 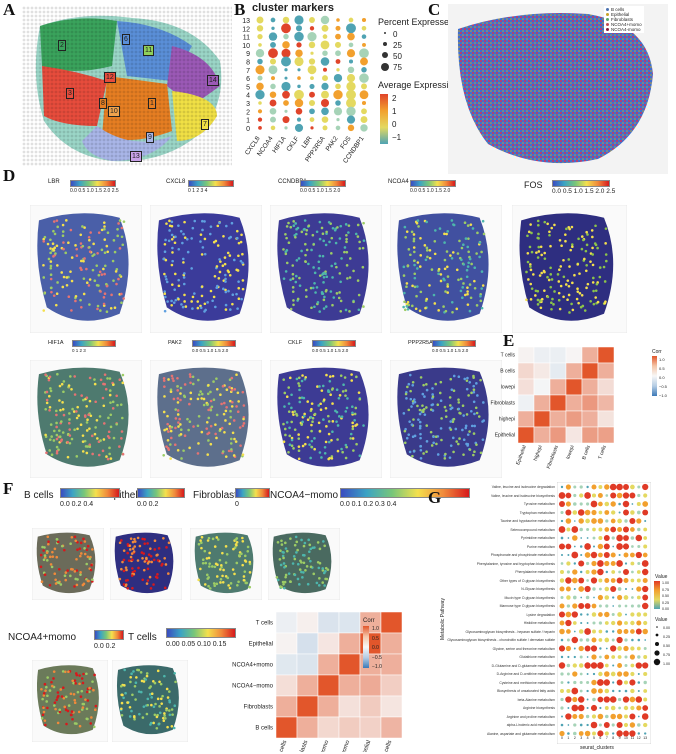 I want to click on legend-item: NCOA4+momo, so click(x=624, y=24).